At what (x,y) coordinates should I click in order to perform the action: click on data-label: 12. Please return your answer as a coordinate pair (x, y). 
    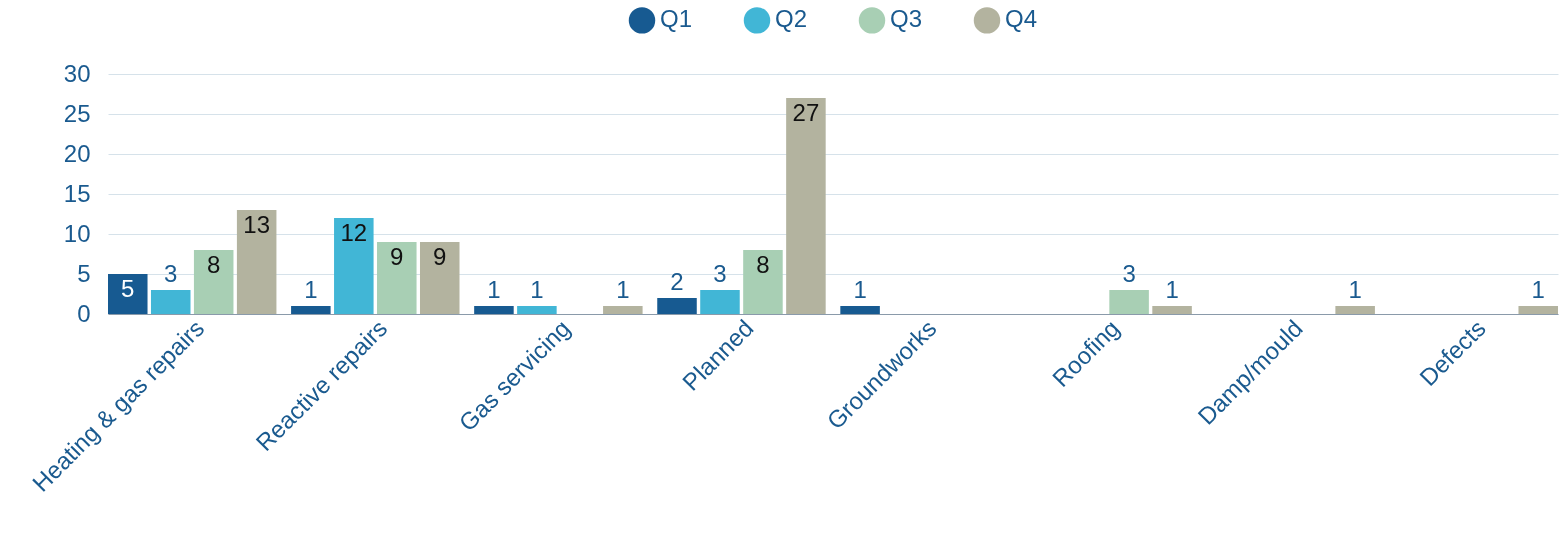
    Looking at the image, I should click on (354, 232).